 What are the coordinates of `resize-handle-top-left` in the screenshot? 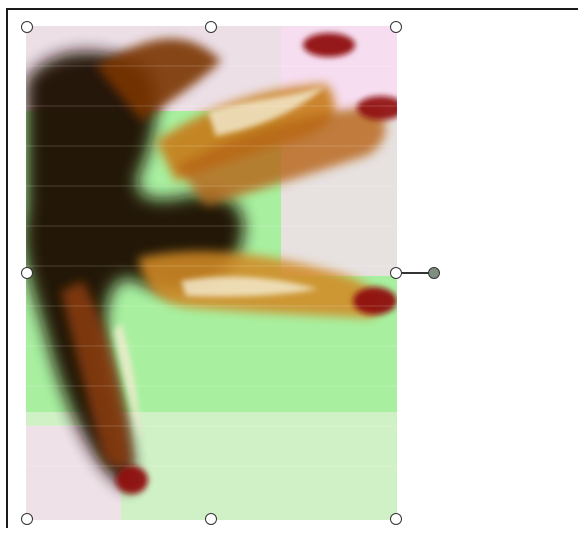 It's located at (27, 27).